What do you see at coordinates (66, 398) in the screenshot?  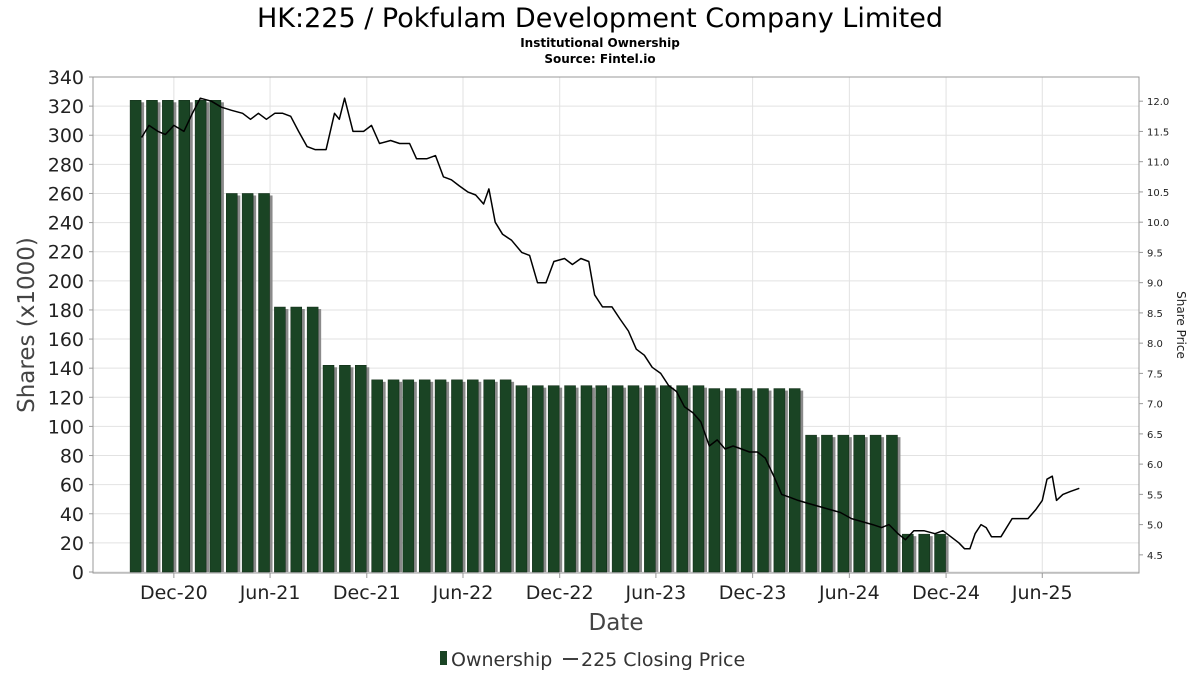 I see `y-tick-label-6: 120` at bounding box center [66, 398].